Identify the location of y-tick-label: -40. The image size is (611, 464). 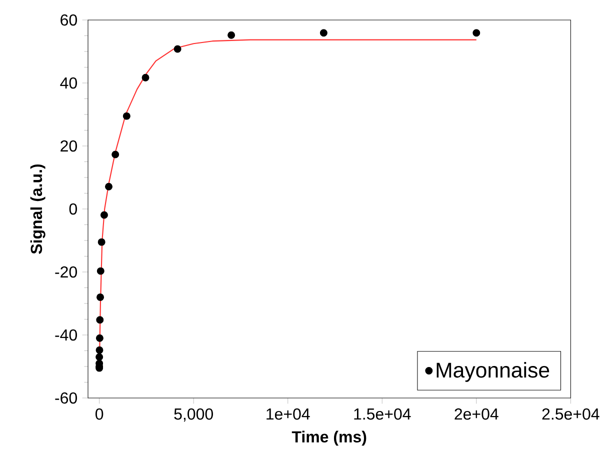
(66, 335).